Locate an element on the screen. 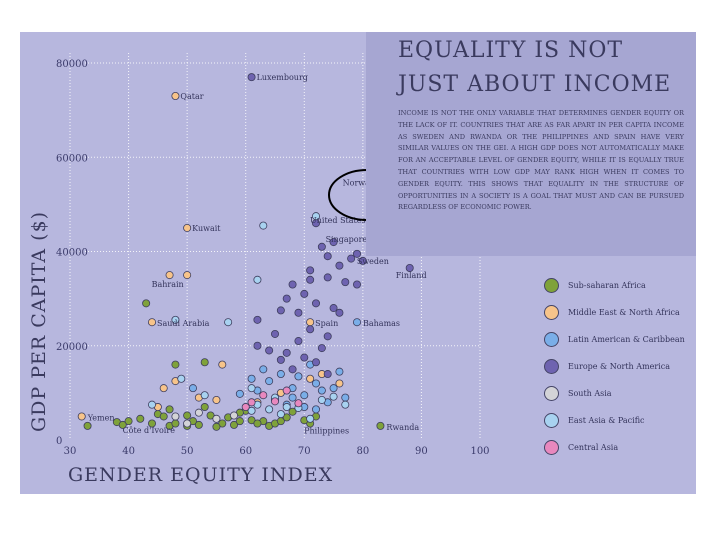  x-tick-label: 70 is located at coordinates (304, 451).